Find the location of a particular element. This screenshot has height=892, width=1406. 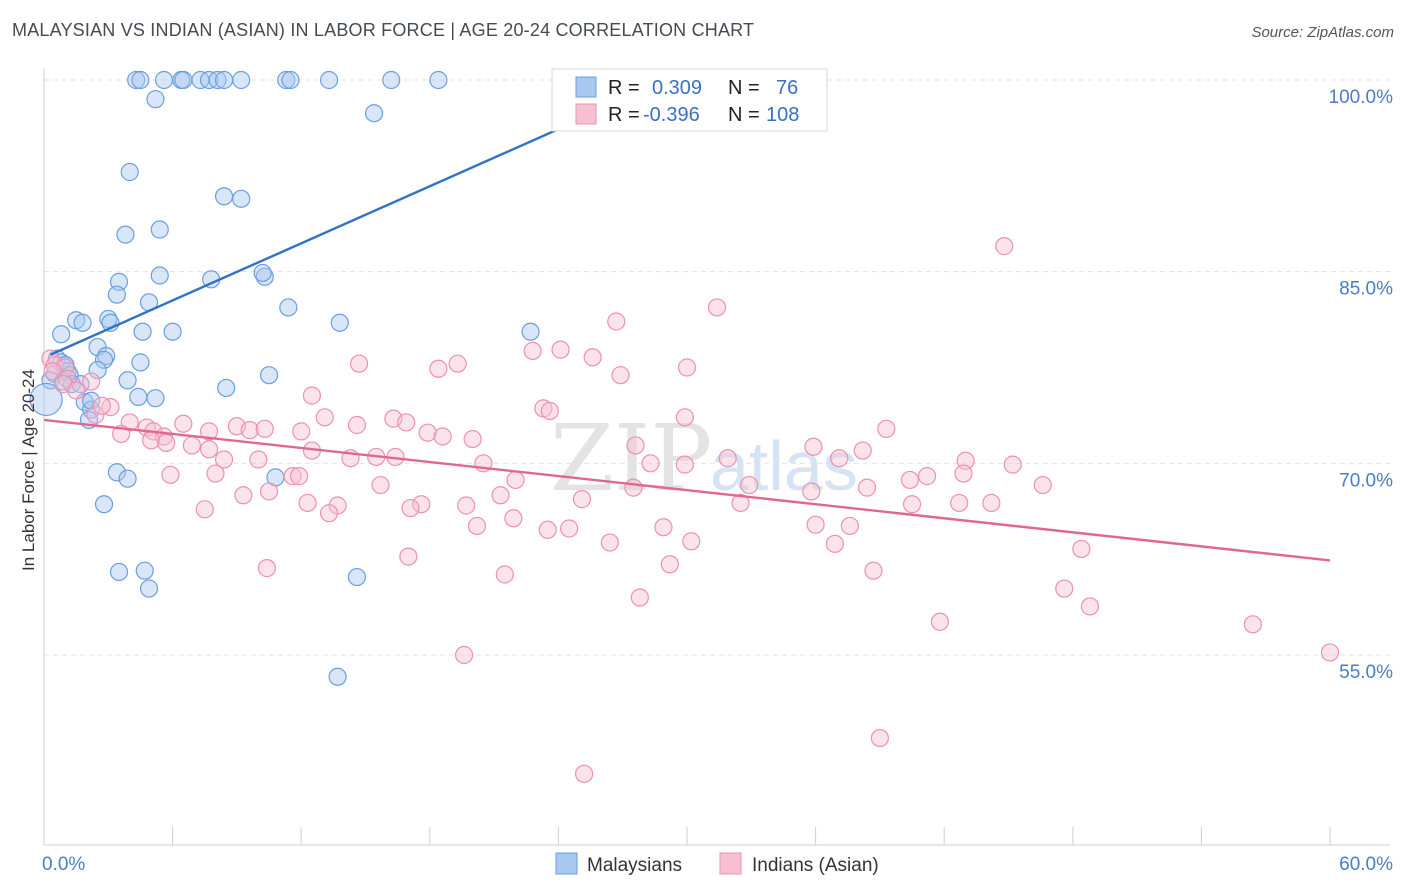

legend-n-value-2: 108 is located at coordinates (782, 115).